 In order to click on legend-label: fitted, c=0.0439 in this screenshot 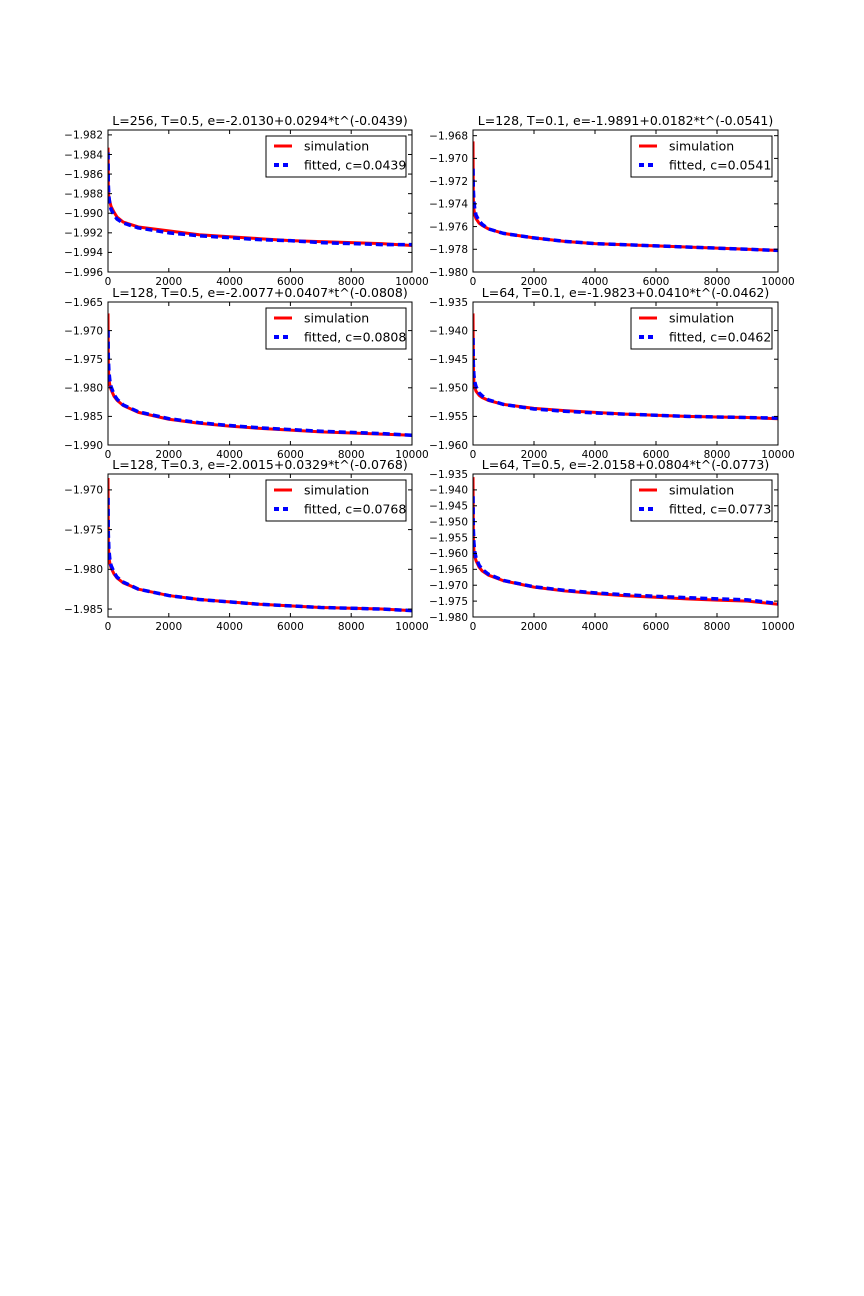, I will do `click(355, 165)`.